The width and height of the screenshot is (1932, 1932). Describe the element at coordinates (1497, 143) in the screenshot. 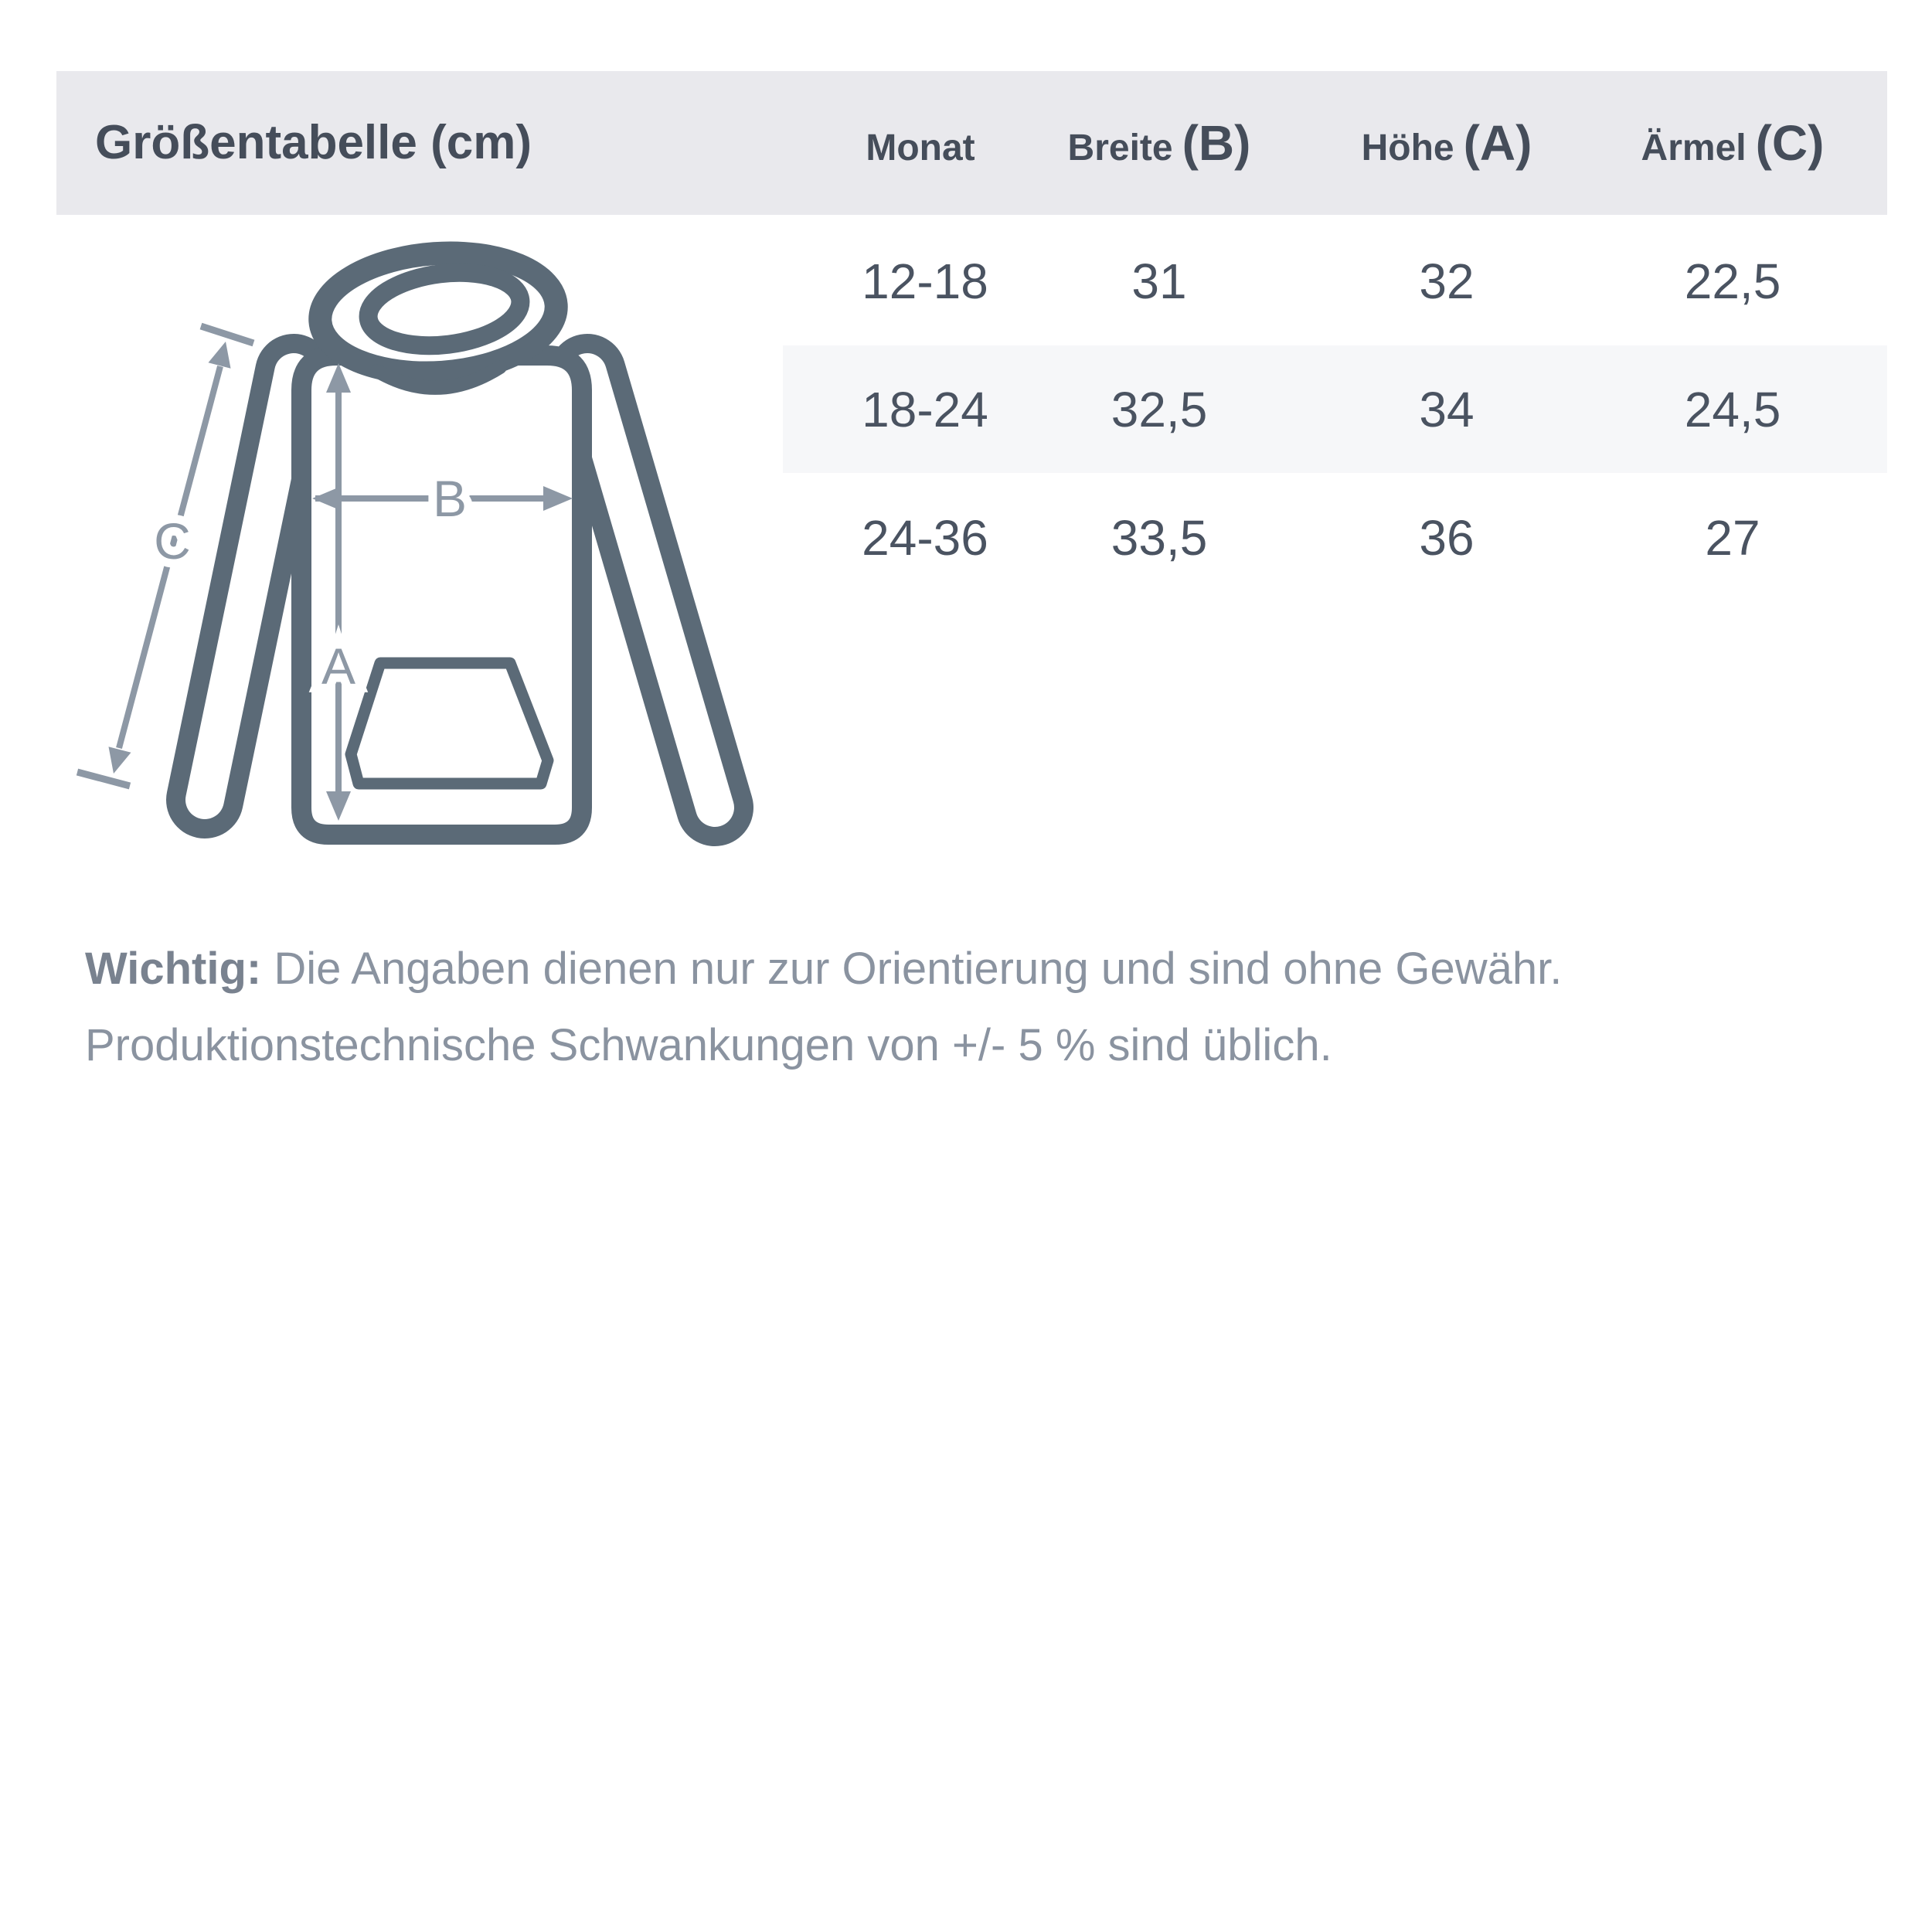

I see `column-header-letter: (A)` at that location.